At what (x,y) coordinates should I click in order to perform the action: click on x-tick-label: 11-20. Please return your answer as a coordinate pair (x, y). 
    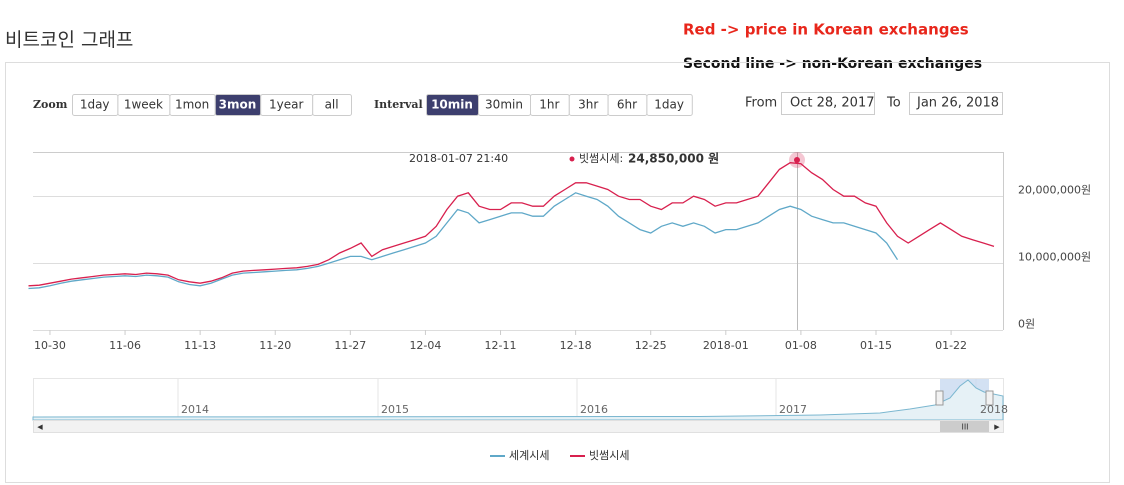
    Looking at the image, I should click on (275, 345).